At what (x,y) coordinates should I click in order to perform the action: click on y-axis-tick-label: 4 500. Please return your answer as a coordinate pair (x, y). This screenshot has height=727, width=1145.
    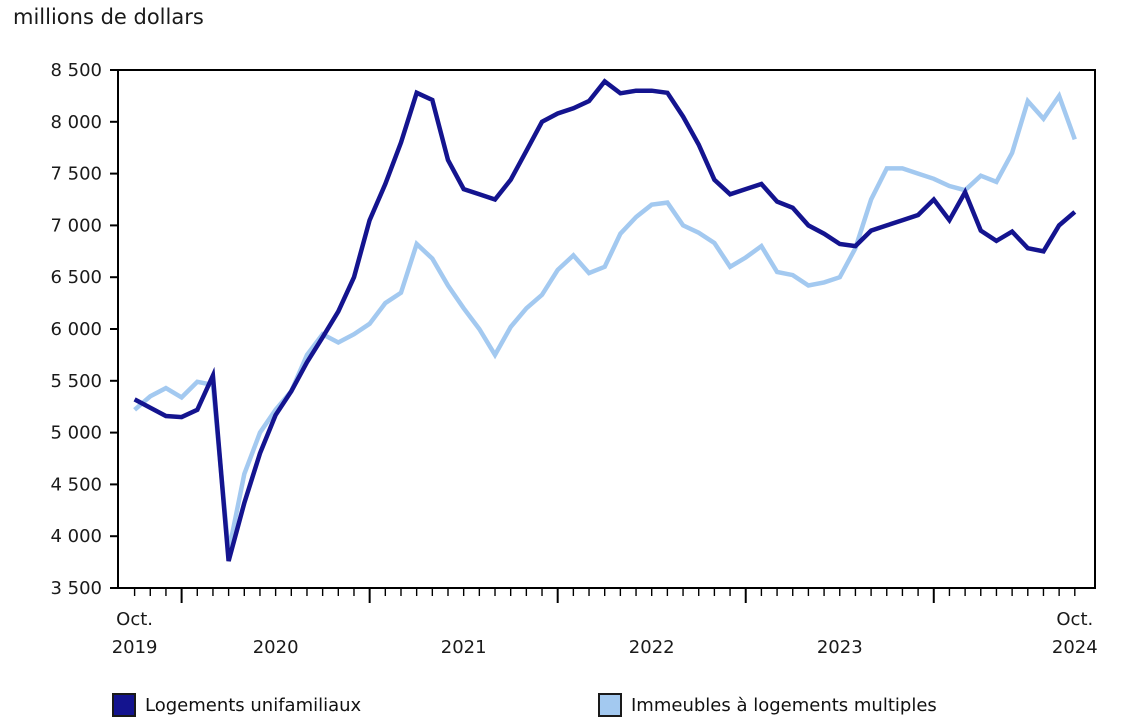
    Looking at the image, I should click on (76, 484).